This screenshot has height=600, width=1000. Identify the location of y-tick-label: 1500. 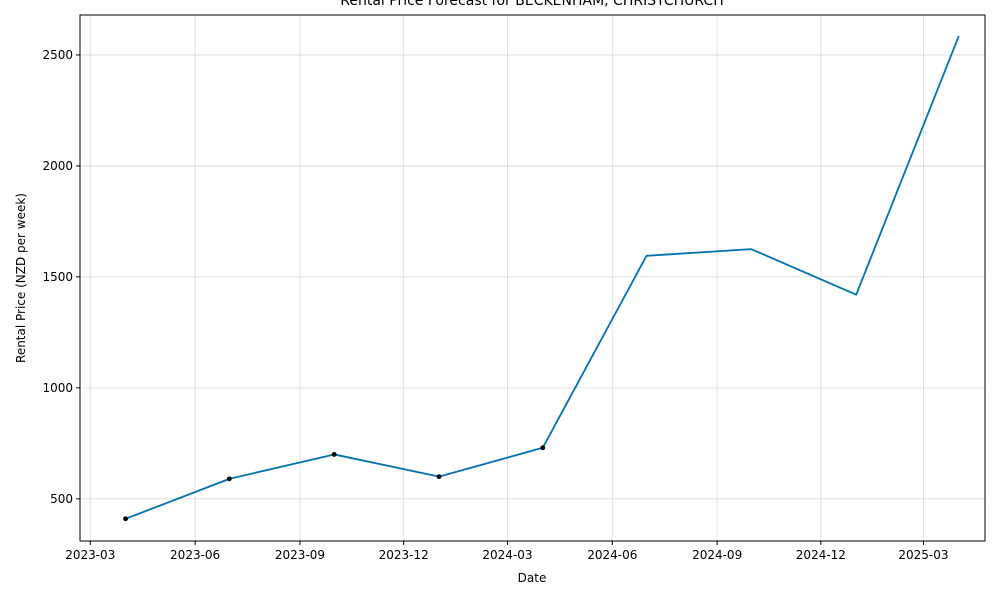
(57, 277).